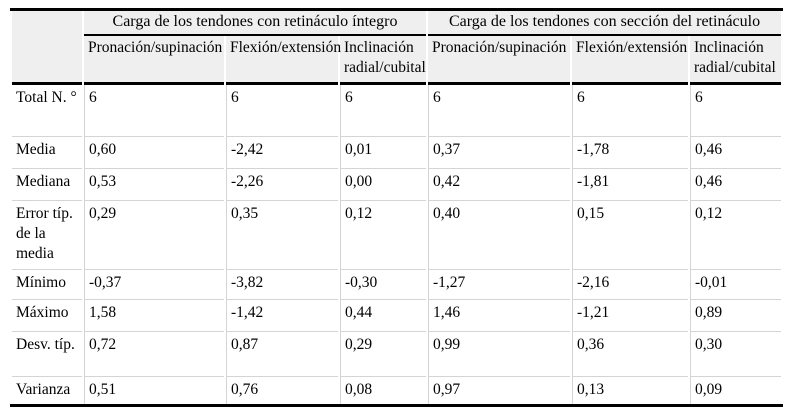 Image resolution: width=793 pixels, height=407 pixels. I want to click on cell-value: 0,40, so click(499, 235).